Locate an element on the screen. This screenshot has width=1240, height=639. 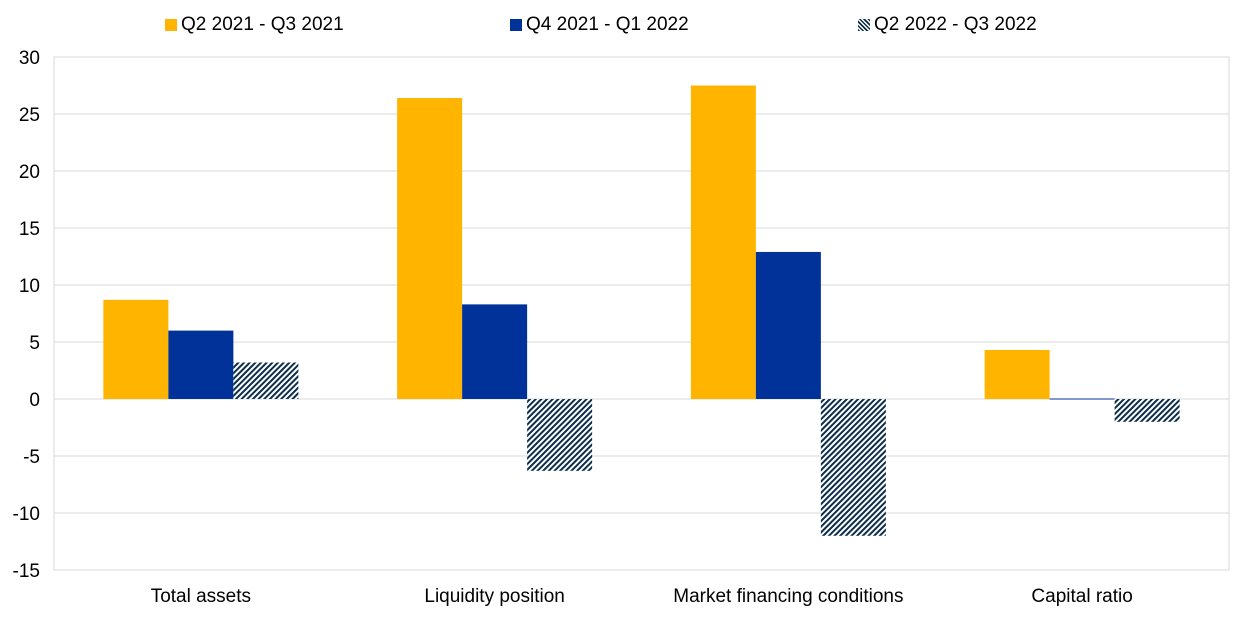
bar-series-1-capital-ratio is located at coordinates (1017, 374).